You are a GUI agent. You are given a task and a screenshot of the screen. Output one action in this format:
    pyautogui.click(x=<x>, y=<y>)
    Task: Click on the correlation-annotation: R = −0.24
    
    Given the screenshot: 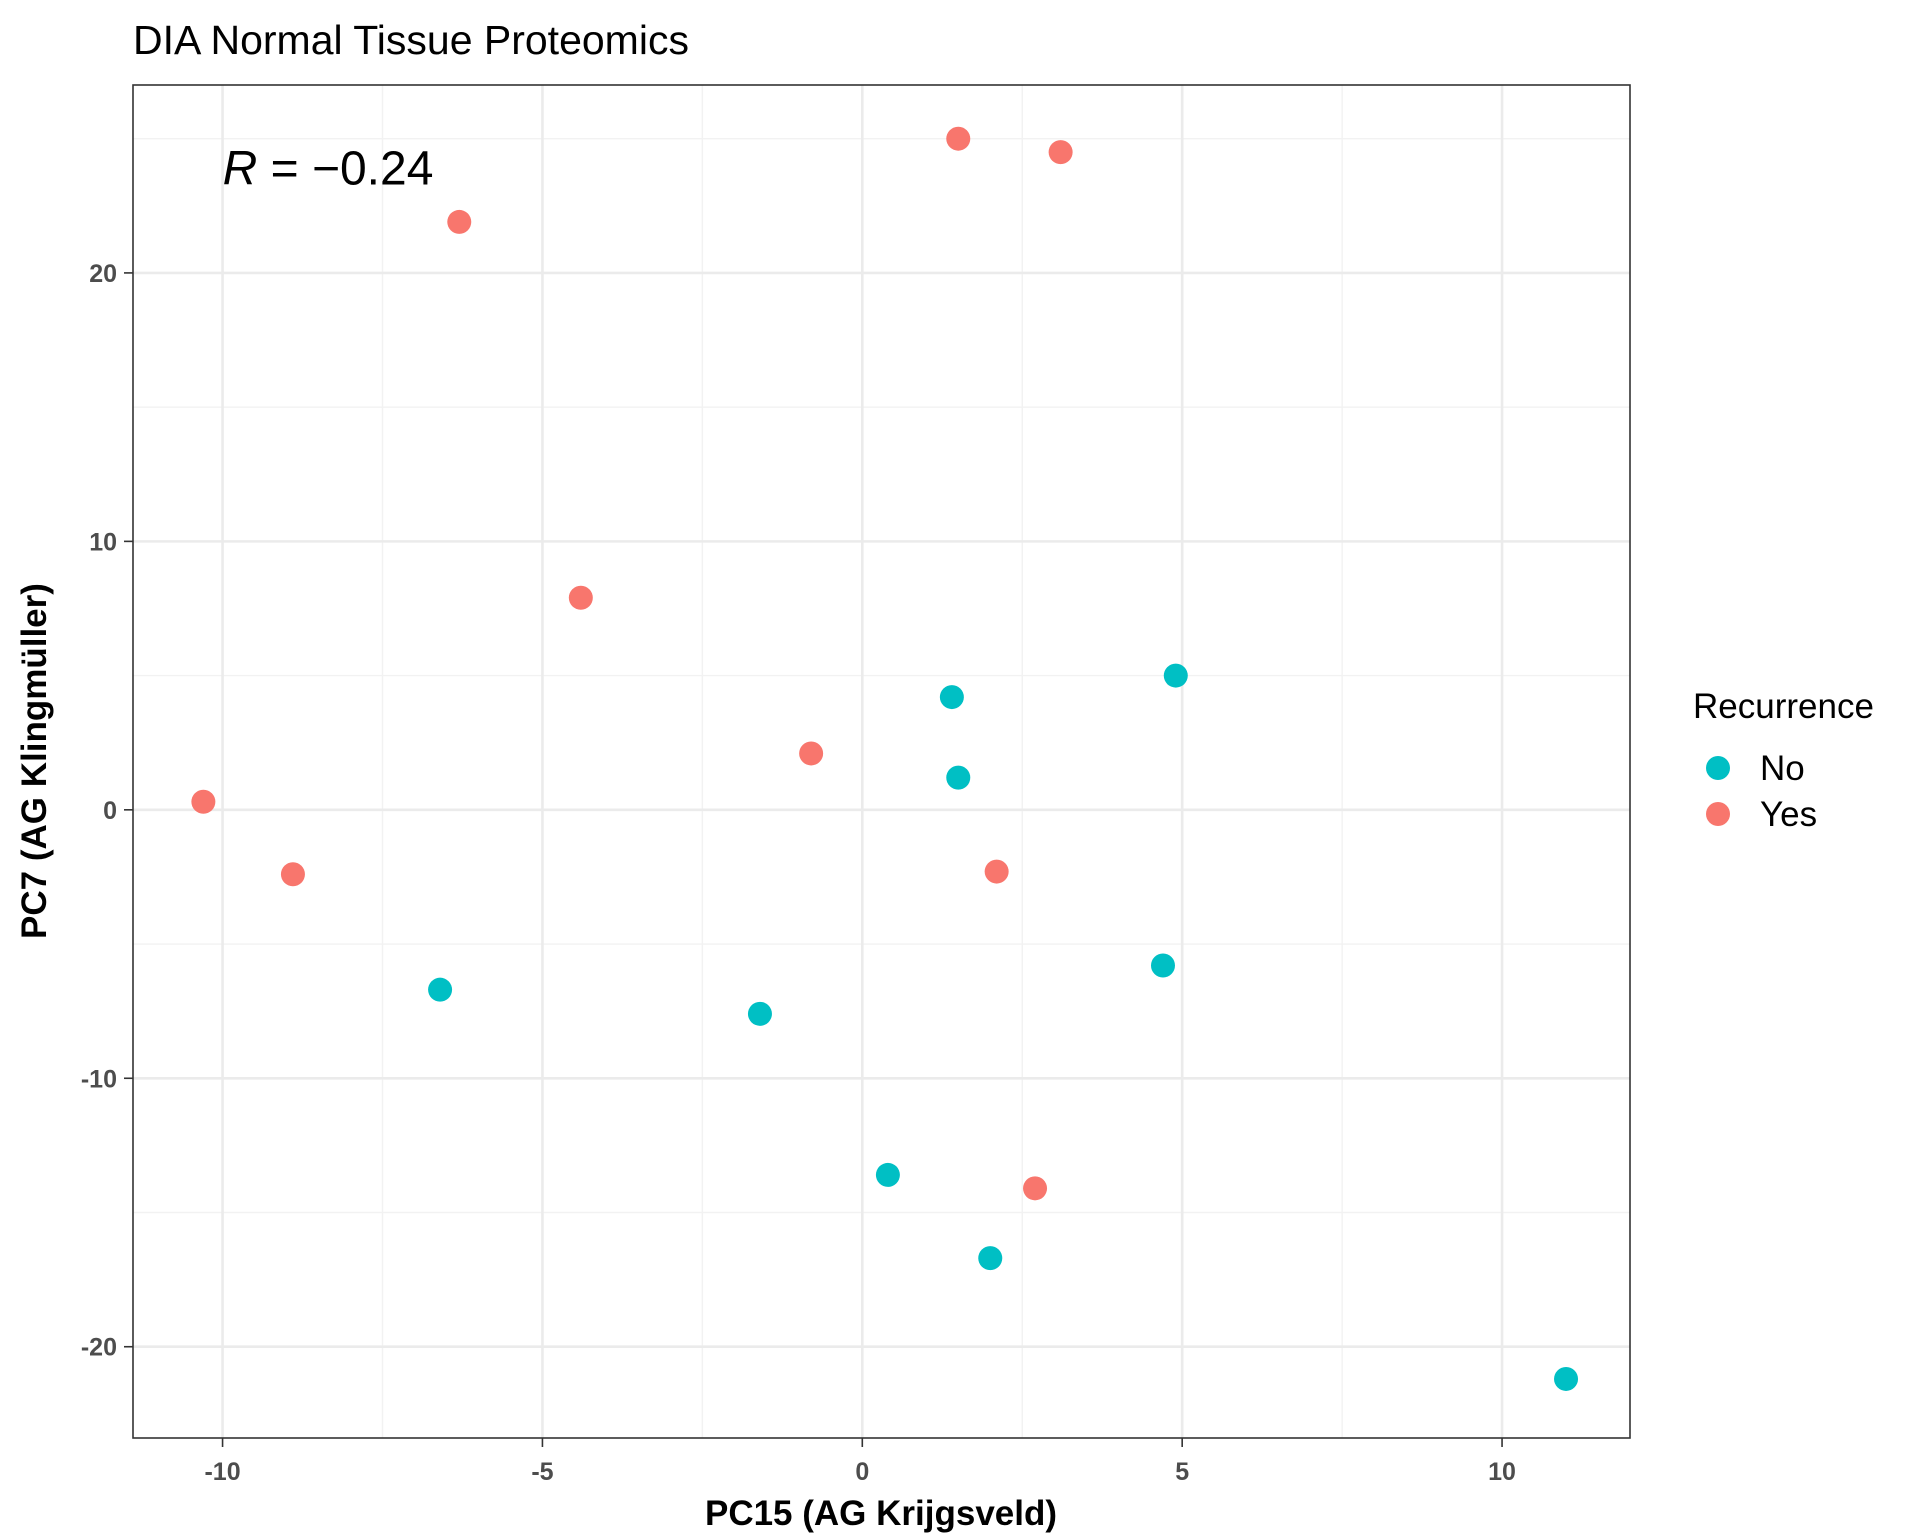 What is the action you would take?
    pyautogui.click(x=328, y=168)
    